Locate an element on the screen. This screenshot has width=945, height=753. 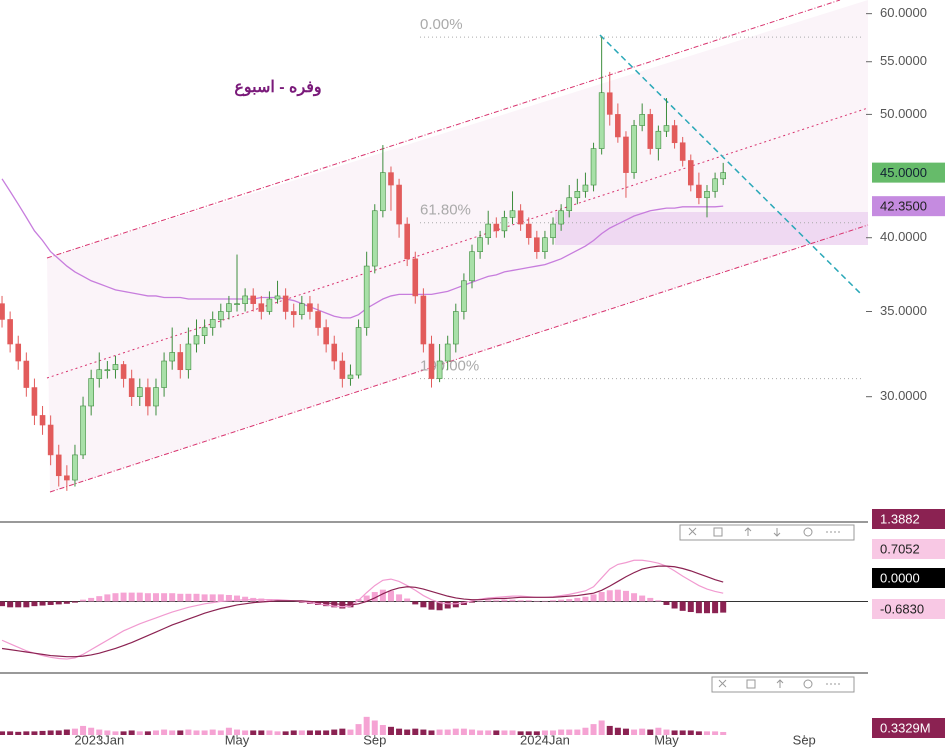
fib-label: 100.00% is located at coordinates (449, 366).